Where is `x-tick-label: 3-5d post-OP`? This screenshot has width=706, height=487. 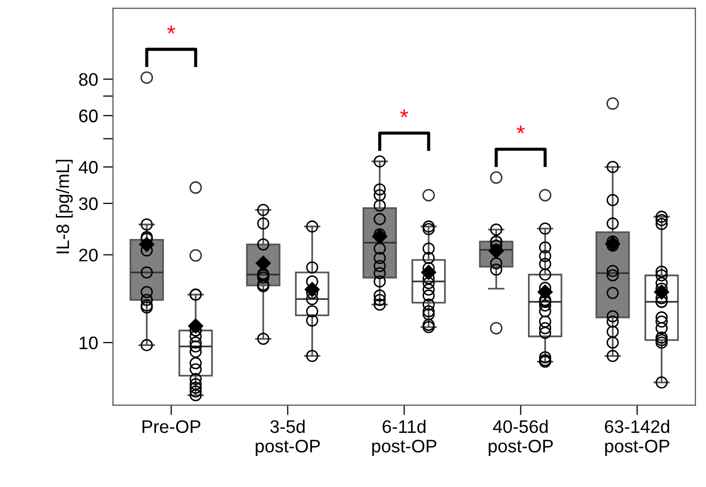
x-tick-label: 3-5d post-OP is located at coordinates (288, 438).